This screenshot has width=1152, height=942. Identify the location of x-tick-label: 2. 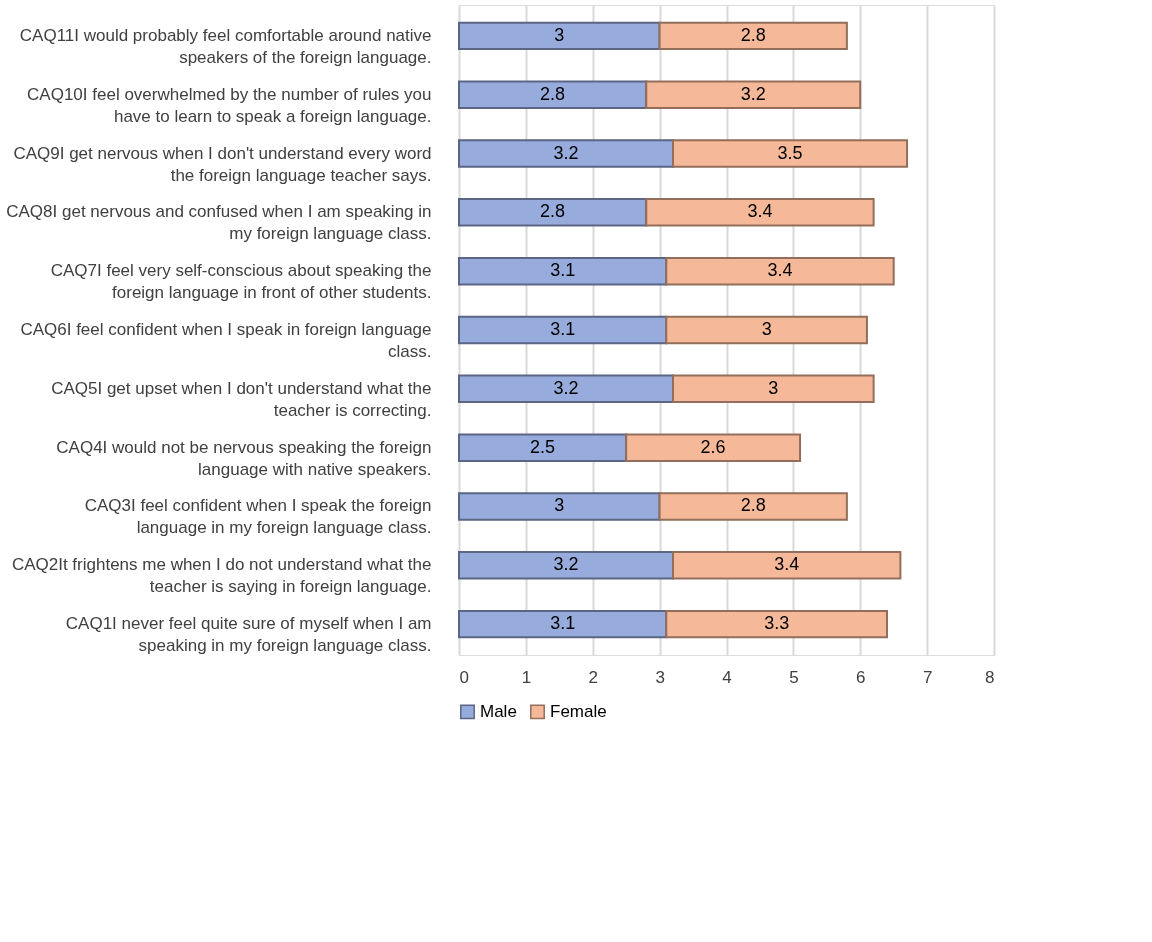
(593, 677).